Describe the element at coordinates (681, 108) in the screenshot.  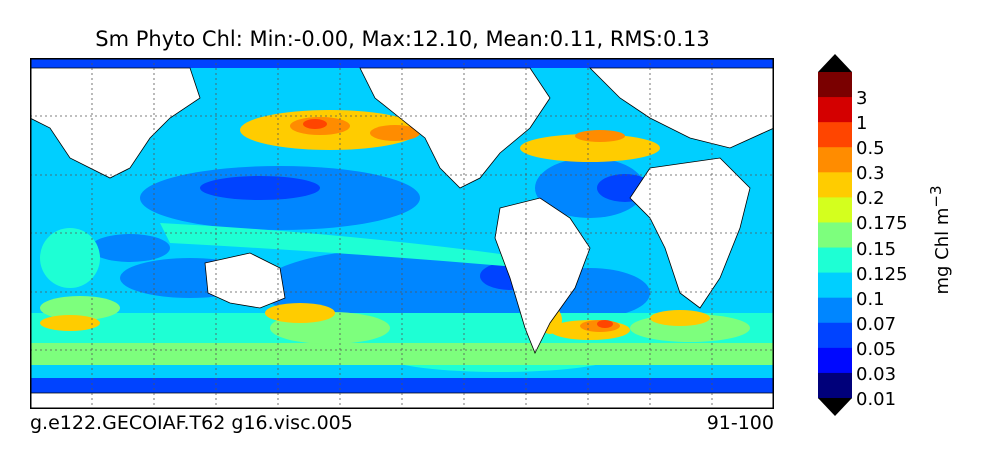
I see `europe-asia-west` at that location.